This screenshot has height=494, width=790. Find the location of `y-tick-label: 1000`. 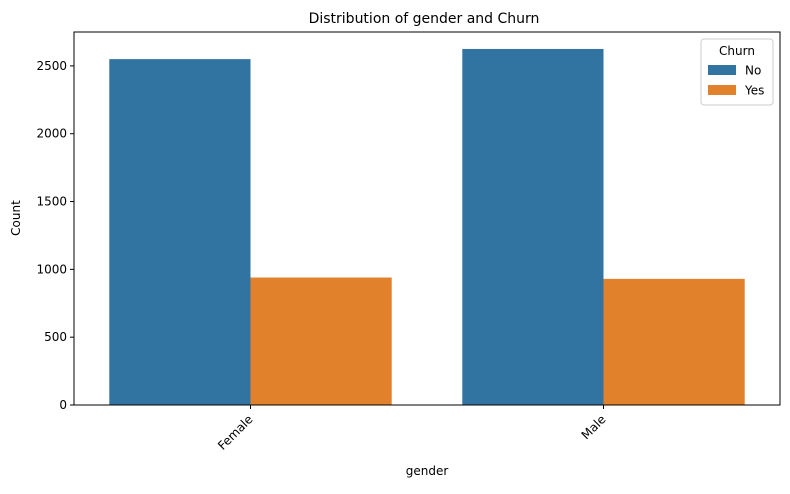

y-tick-label: 1000 is located at coordinates (51, 269).